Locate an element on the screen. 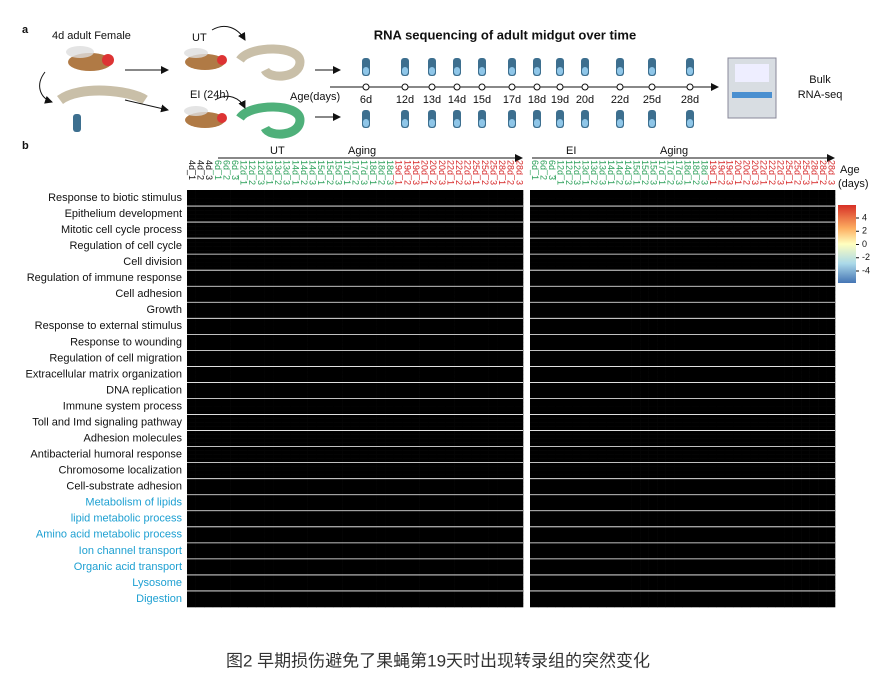 Image resolution: width=876 pixels, height=684 pixels. tube-fill is located at coordinates (585, 71).